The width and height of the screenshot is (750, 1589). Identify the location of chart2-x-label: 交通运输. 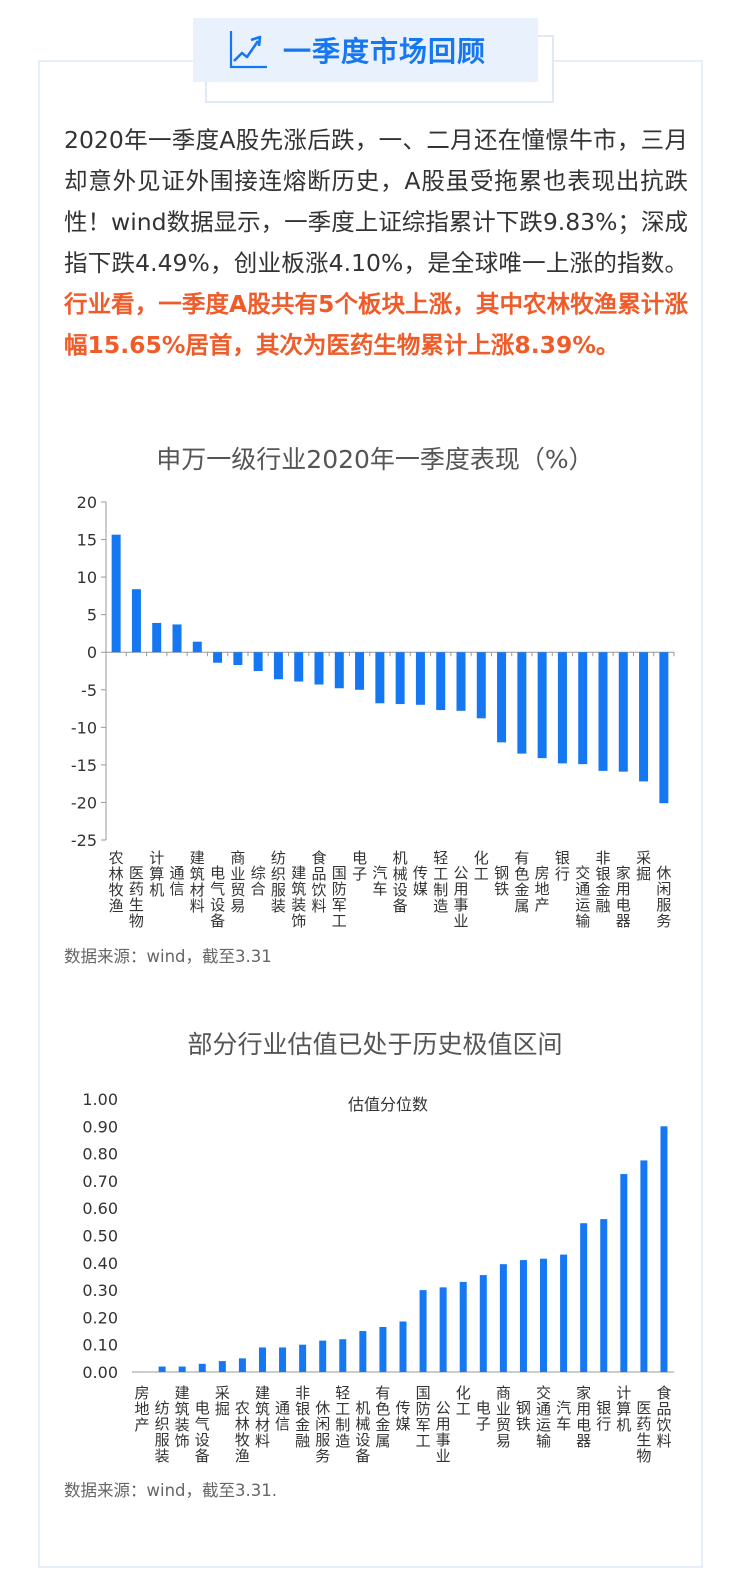
(543, 1417).